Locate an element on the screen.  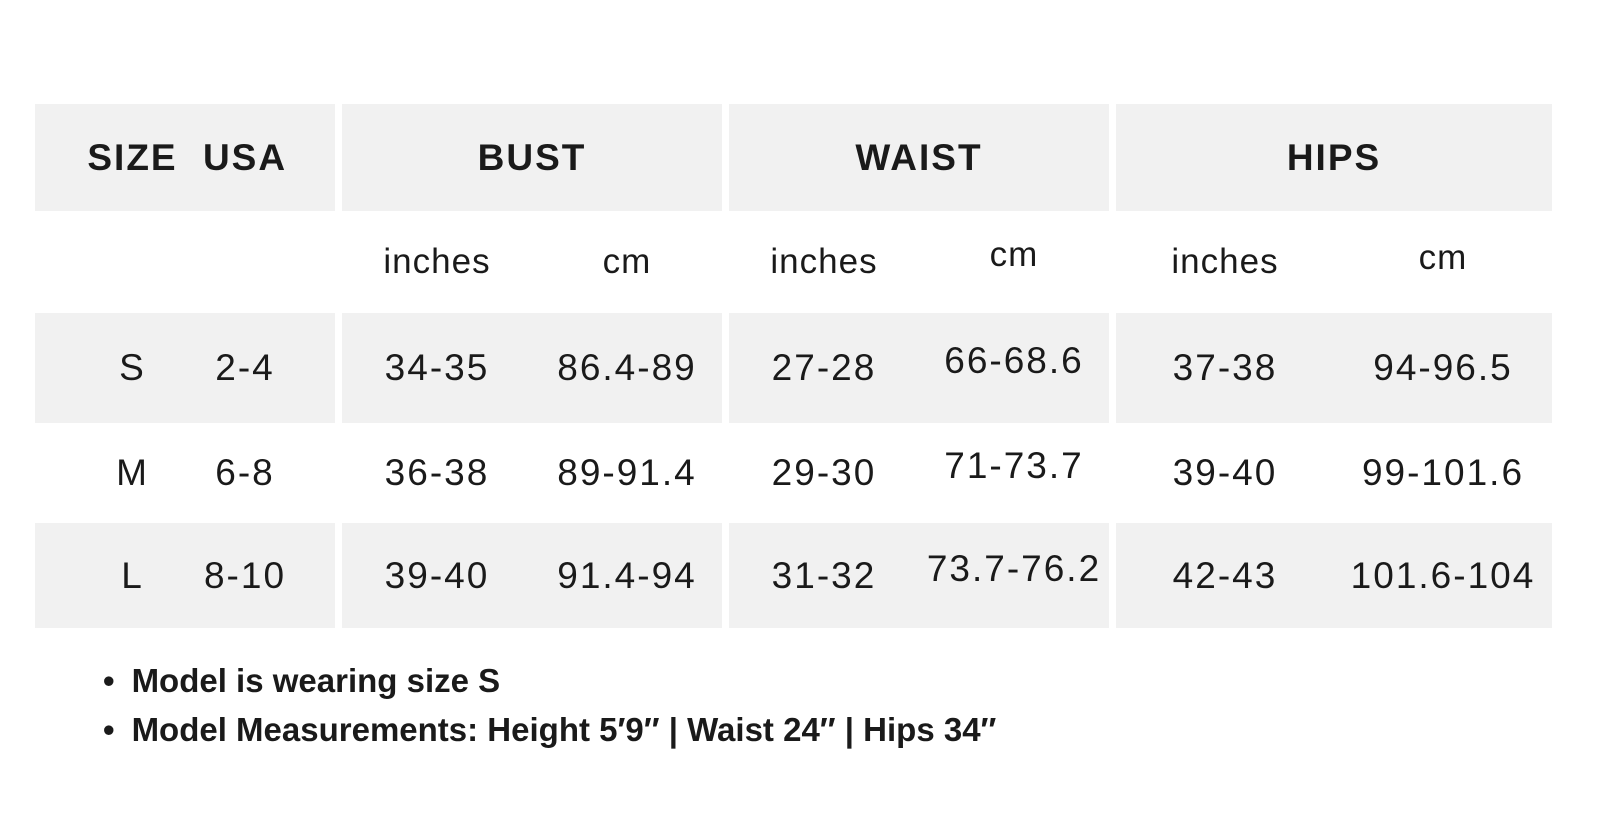
usa-value: 2-4 is located at coordinates (245, 367).